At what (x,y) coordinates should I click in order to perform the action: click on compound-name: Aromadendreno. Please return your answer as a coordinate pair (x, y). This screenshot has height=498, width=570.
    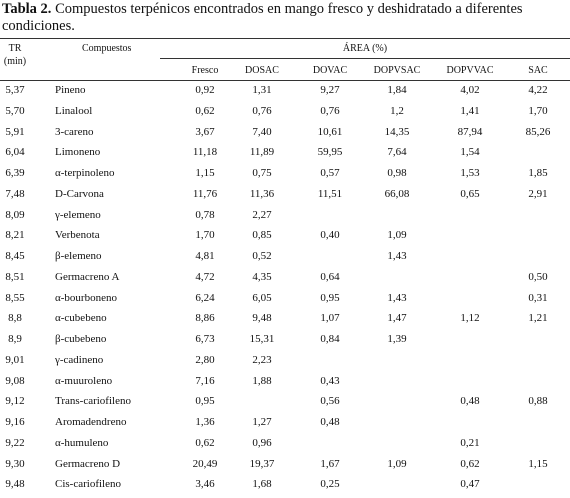
    Looking at the image, I should click on (91, 422).